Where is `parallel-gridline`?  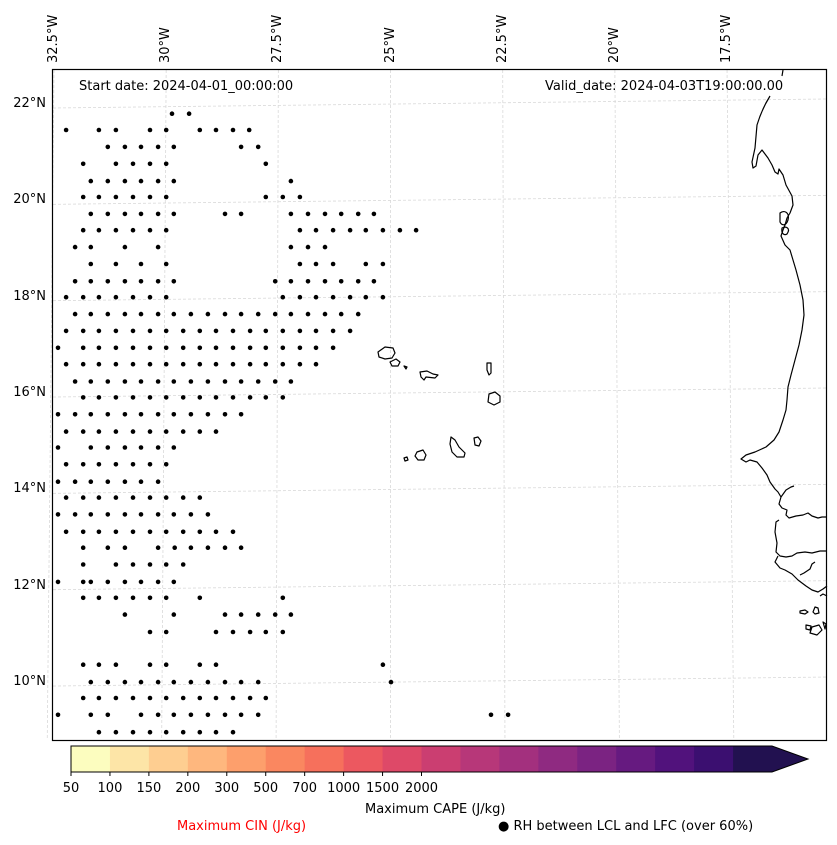 parallel-gridline is located at coordinates (439, 296).